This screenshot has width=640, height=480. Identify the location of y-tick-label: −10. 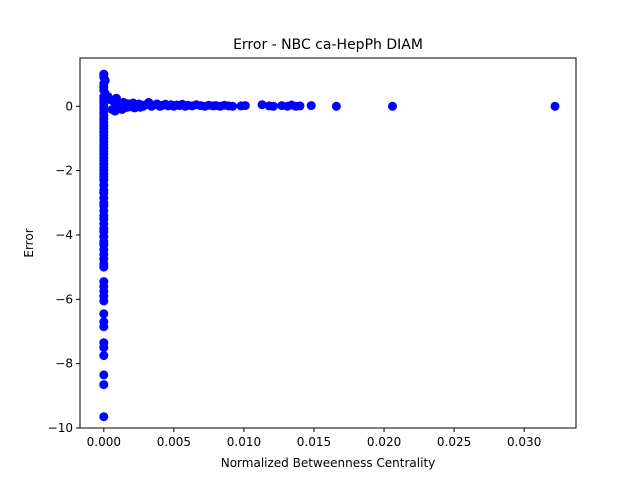
(60, 428).